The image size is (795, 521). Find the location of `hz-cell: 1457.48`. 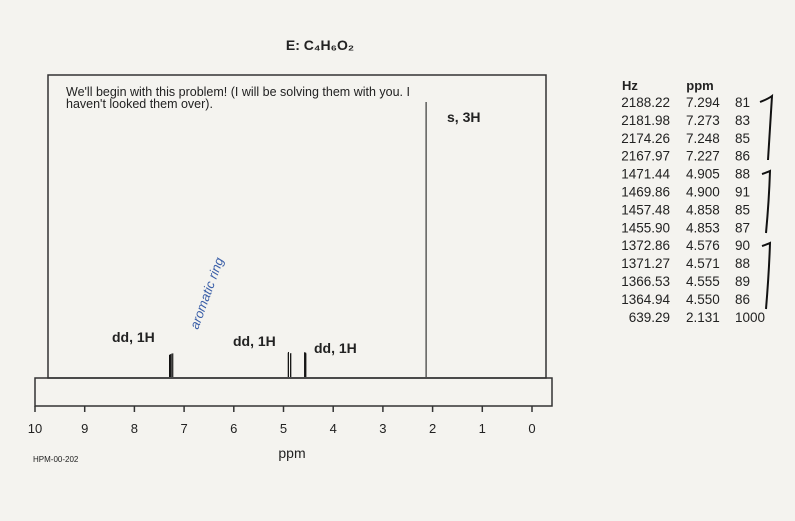

hz-cell: 1457.48 is located at coordinates (645, 209).